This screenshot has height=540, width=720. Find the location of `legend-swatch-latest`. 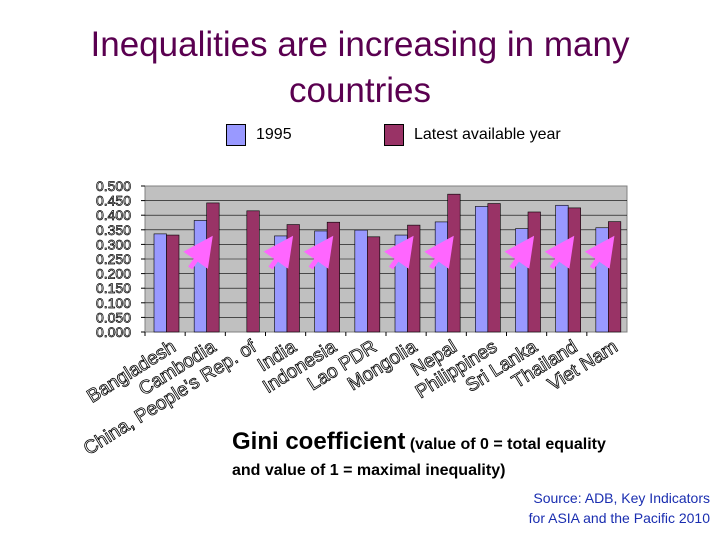

legend-swatch-latest is located at coordinates (394, 135).